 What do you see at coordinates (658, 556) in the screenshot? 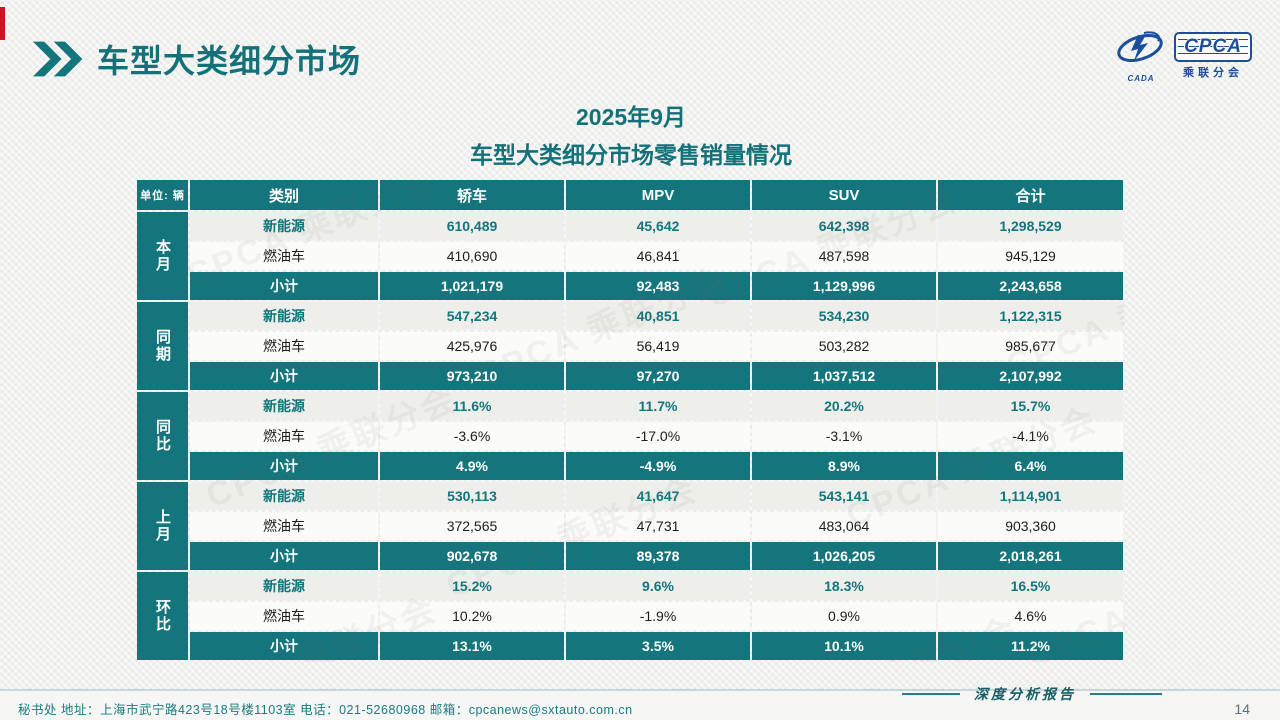
I see `cell-value: 89,378` at bounding box center [658, 556].